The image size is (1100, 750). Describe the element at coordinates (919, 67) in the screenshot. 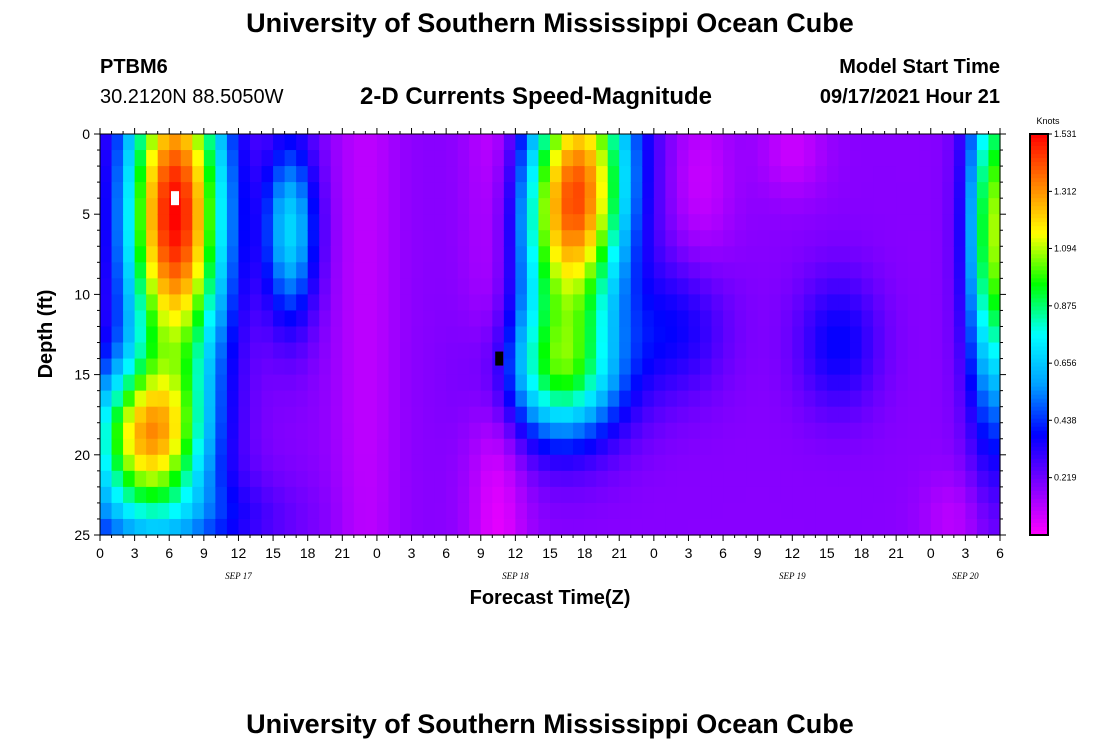

I see `model-start-label: Model Start Time` at that location.